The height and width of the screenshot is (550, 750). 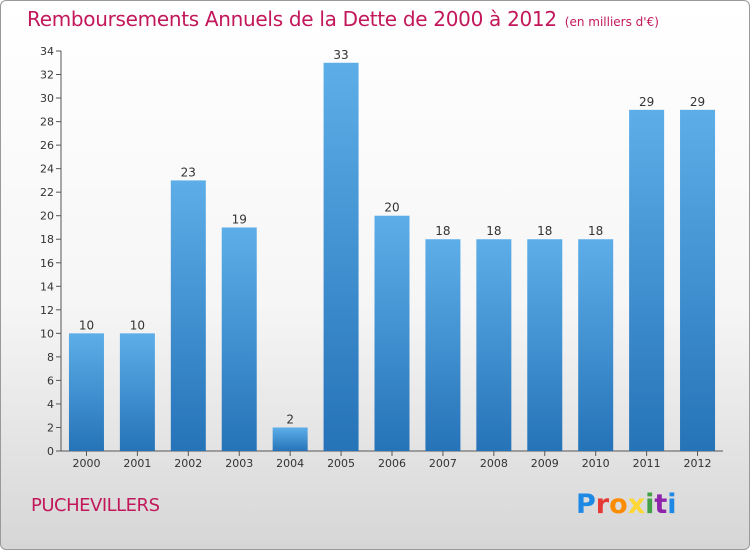 What do you see at coordinates (188, 463) in the screenshot?
I see `x-tick-label: 2002` at bounding box center [188, 463].